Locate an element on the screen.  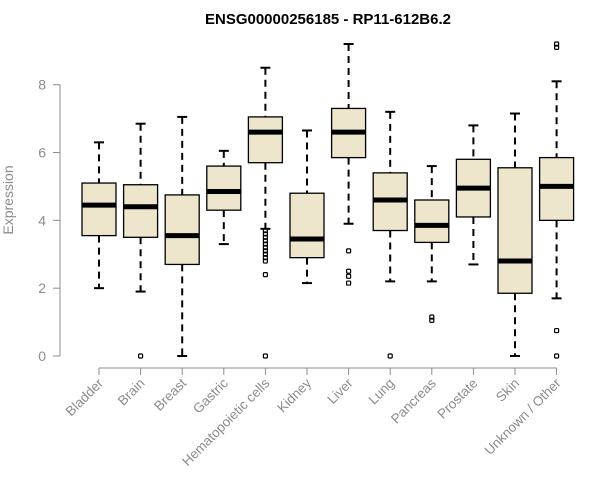
chart-title: ENSG00000256185 - RP11-612B6.2 is located at coordinates (328, 19).